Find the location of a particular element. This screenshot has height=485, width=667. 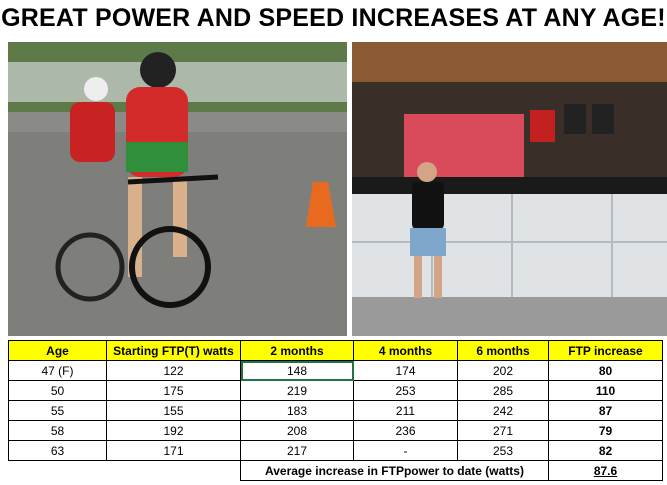

cell: 79 is located at coordinates (605, 430).